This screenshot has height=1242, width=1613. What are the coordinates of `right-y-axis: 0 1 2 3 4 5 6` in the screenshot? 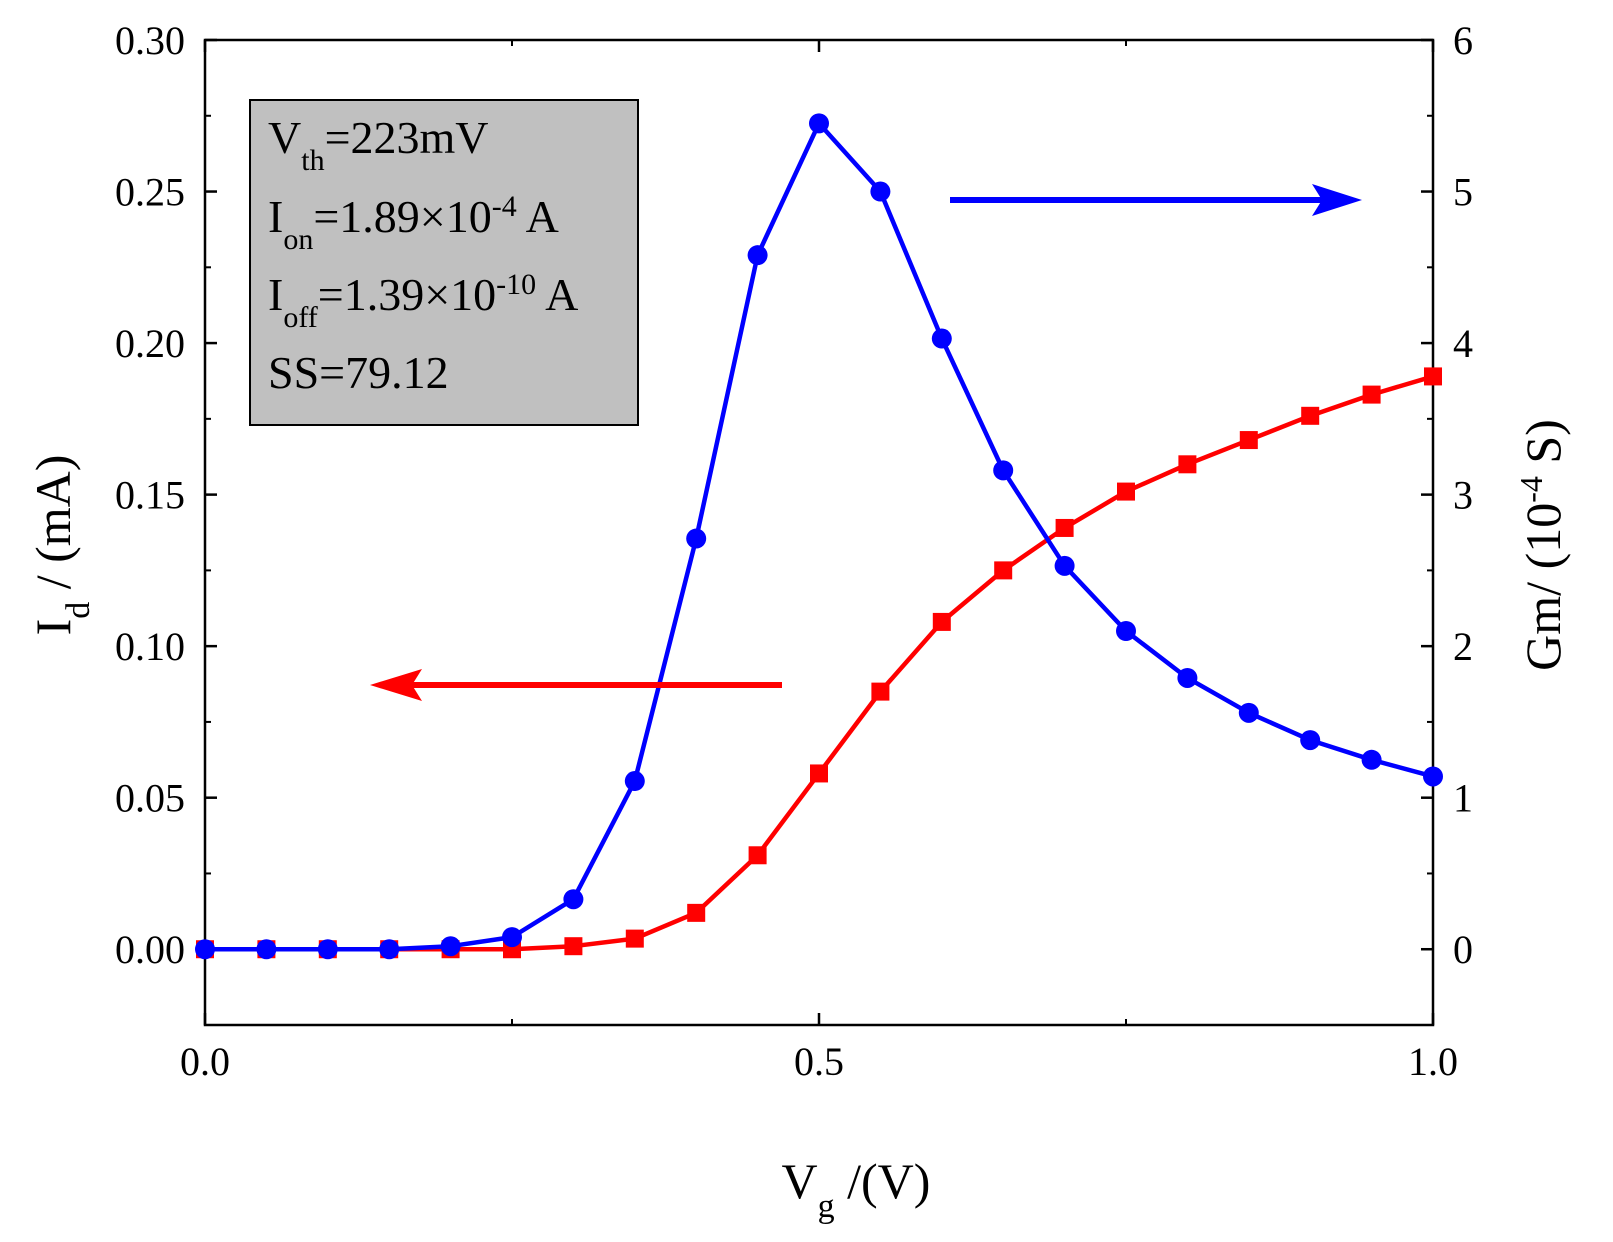 It's located at (1447, 495).